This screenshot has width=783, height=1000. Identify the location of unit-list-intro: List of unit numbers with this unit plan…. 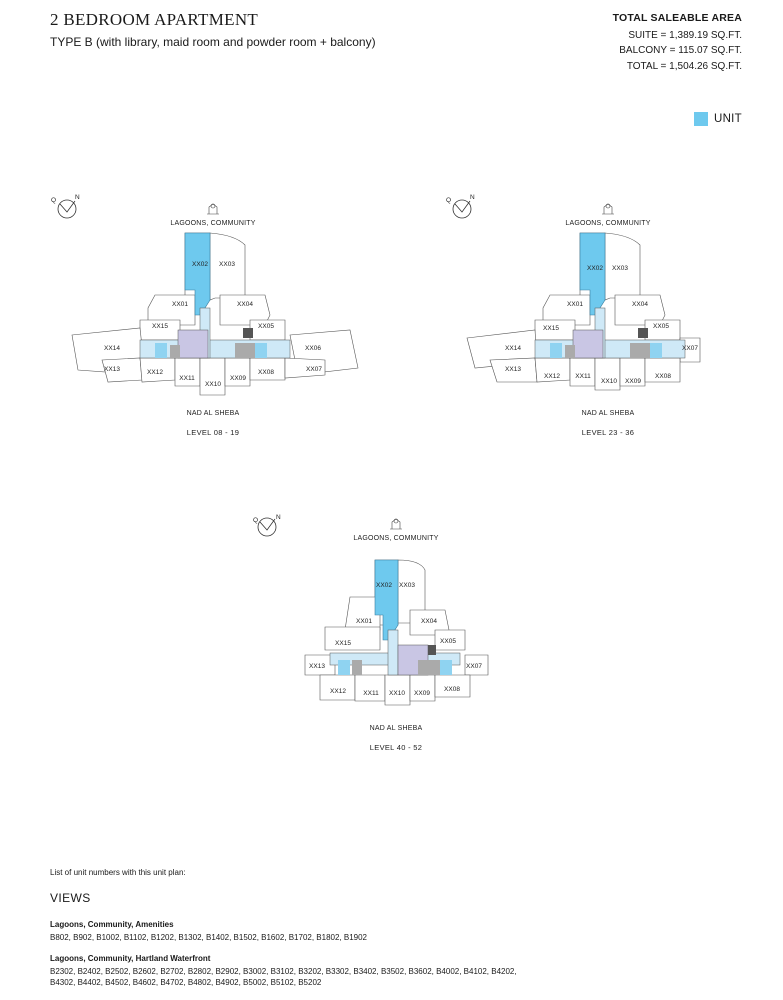
(118, 872).